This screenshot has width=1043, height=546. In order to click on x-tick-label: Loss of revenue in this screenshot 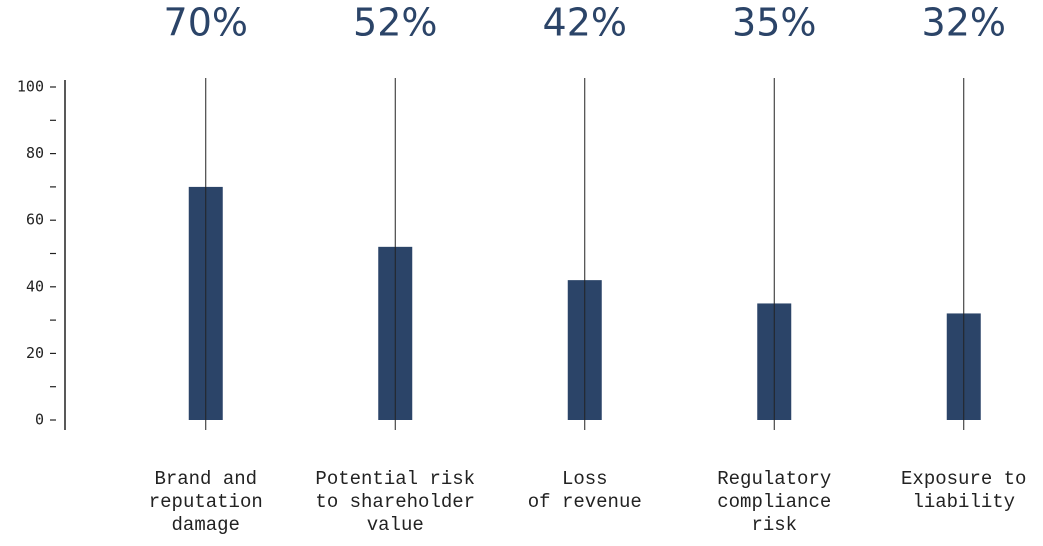, I will do `click(585, 490)`.